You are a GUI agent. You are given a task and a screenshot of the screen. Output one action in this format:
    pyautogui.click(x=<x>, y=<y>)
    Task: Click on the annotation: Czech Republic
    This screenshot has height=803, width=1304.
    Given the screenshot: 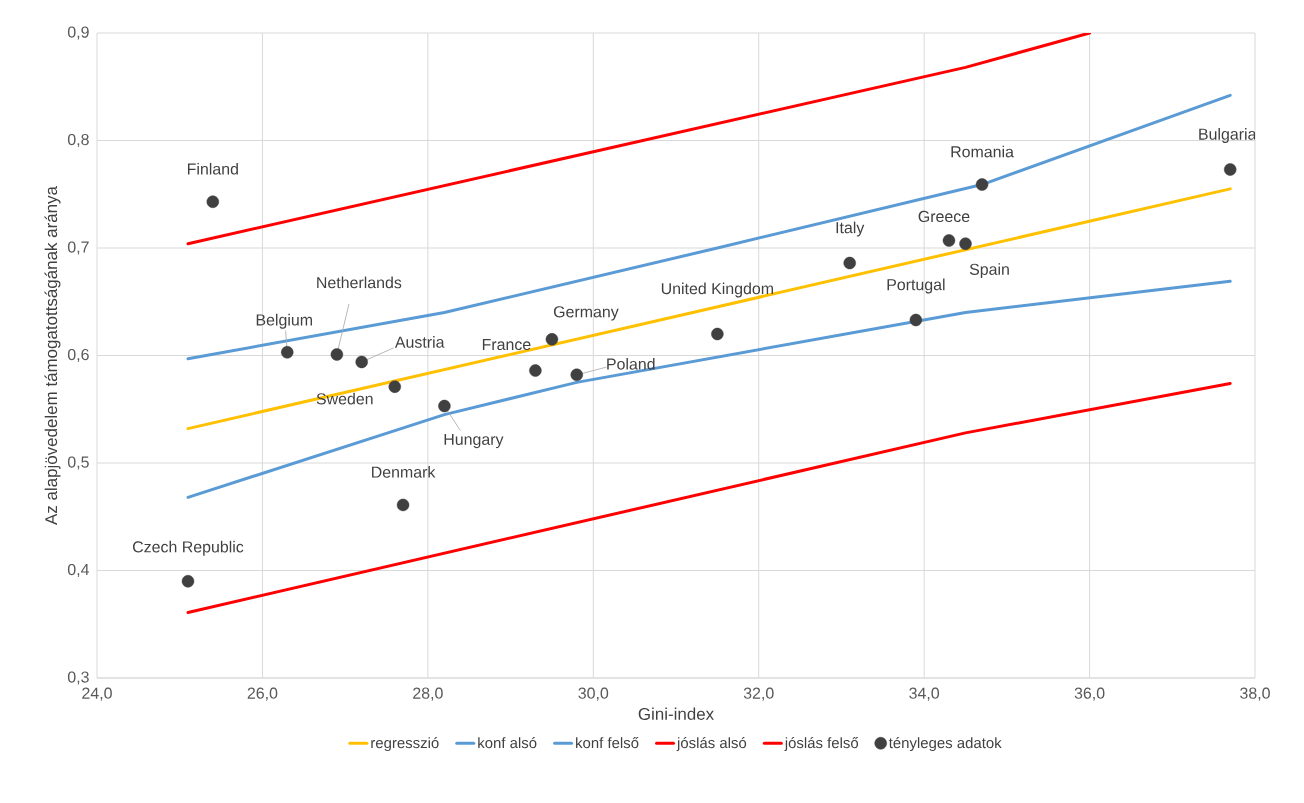 What is the action you would take?
    pyautogui.click(x=188, y=548)
    